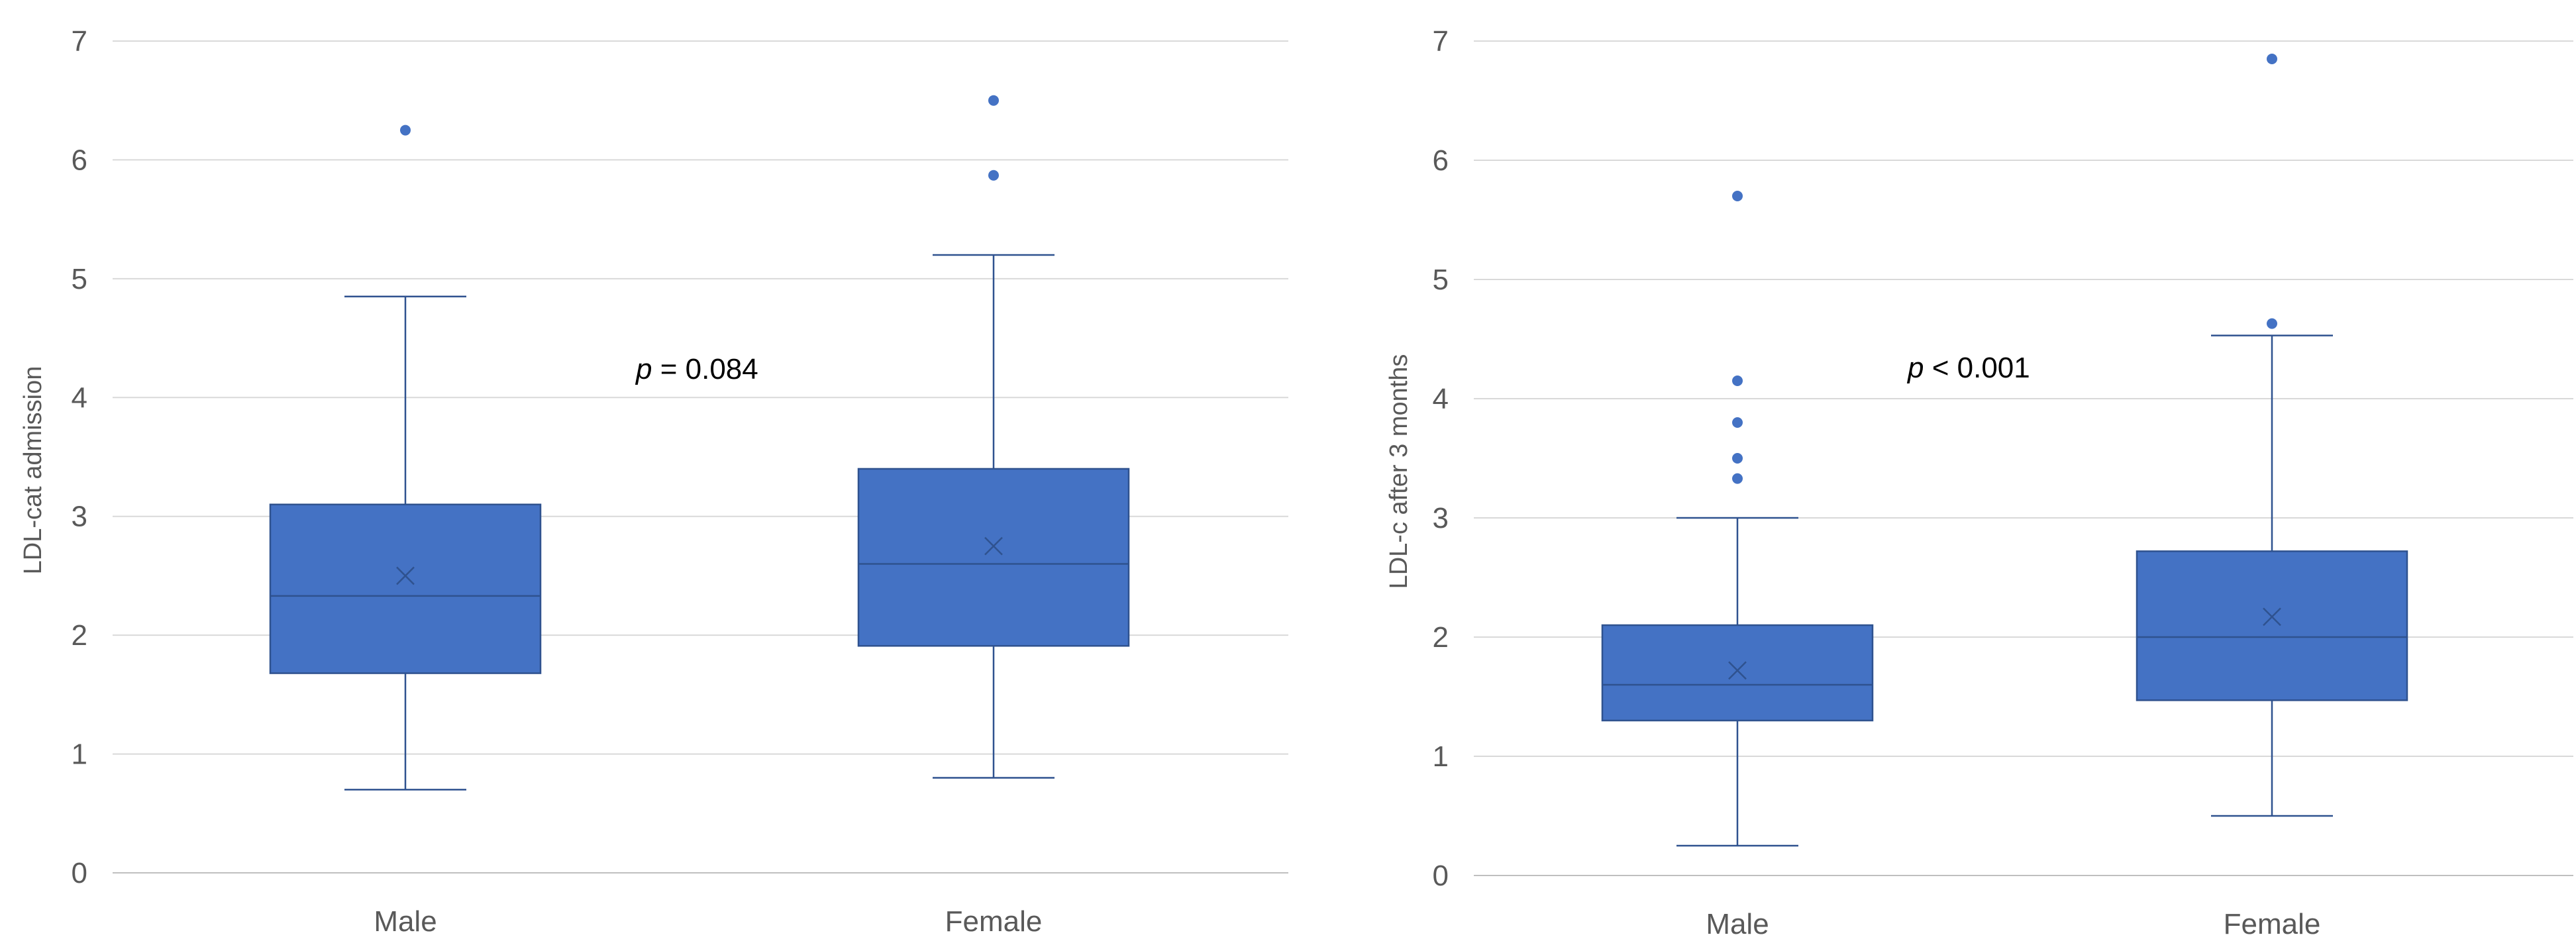 This screenshot has height=949, width=2576. I want to click on y-axis-label: LDL-cat admission, so click(33, 470).